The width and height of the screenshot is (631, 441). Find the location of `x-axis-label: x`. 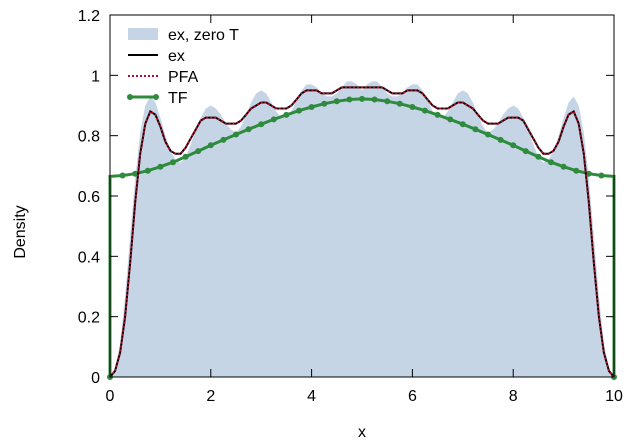

x-axis-label: x is located at coordinates (362, 432).